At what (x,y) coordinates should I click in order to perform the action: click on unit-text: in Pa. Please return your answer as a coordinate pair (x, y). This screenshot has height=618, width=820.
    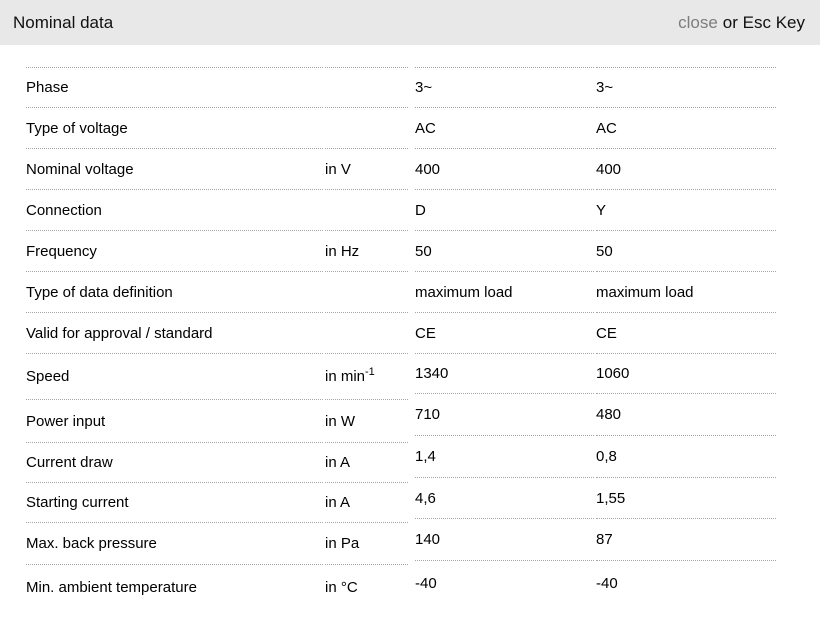
    Looking at the image, I should click on (342, 543).